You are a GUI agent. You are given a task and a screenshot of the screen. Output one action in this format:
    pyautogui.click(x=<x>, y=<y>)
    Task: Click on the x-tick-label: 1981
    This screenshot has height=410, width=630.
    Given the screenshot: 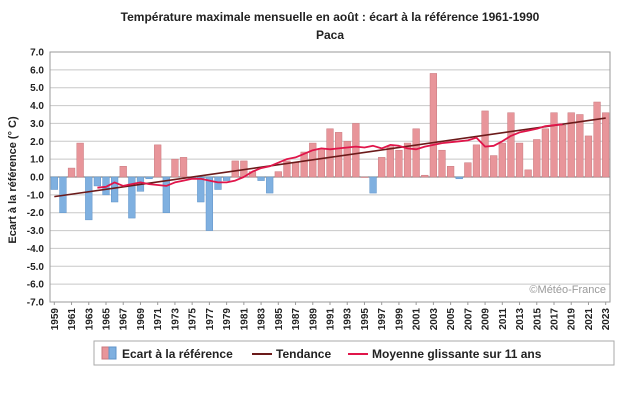 What is the action you would take?
    pyautogui.click(x=244, y=319)
    